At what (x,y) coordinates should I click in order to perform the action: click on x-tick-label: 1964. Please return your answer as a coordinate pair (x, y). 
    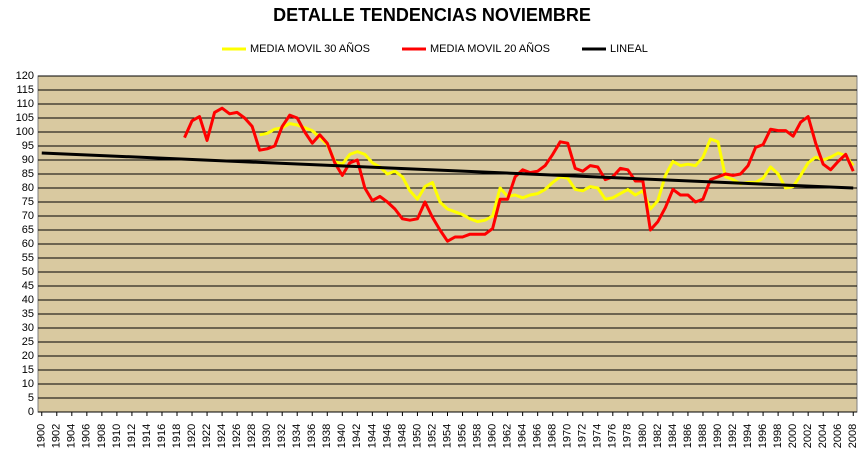
    Looking at the image, I should click on (523, 436).